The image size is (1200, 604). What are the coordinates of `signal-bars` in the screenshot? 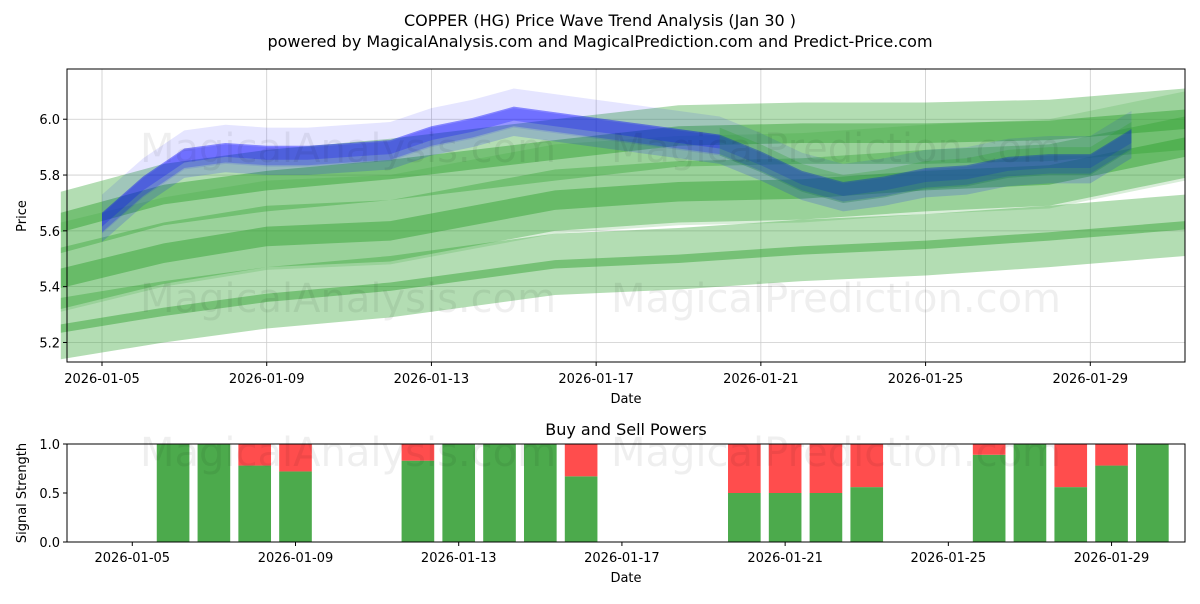 It's located at (662, 493).